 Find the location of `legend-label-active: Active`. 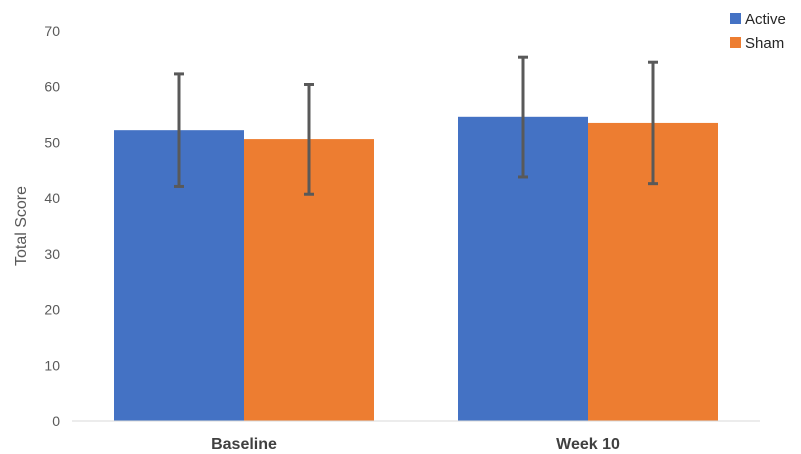

legend-label-active: Active is located at coordinates (765, 19).